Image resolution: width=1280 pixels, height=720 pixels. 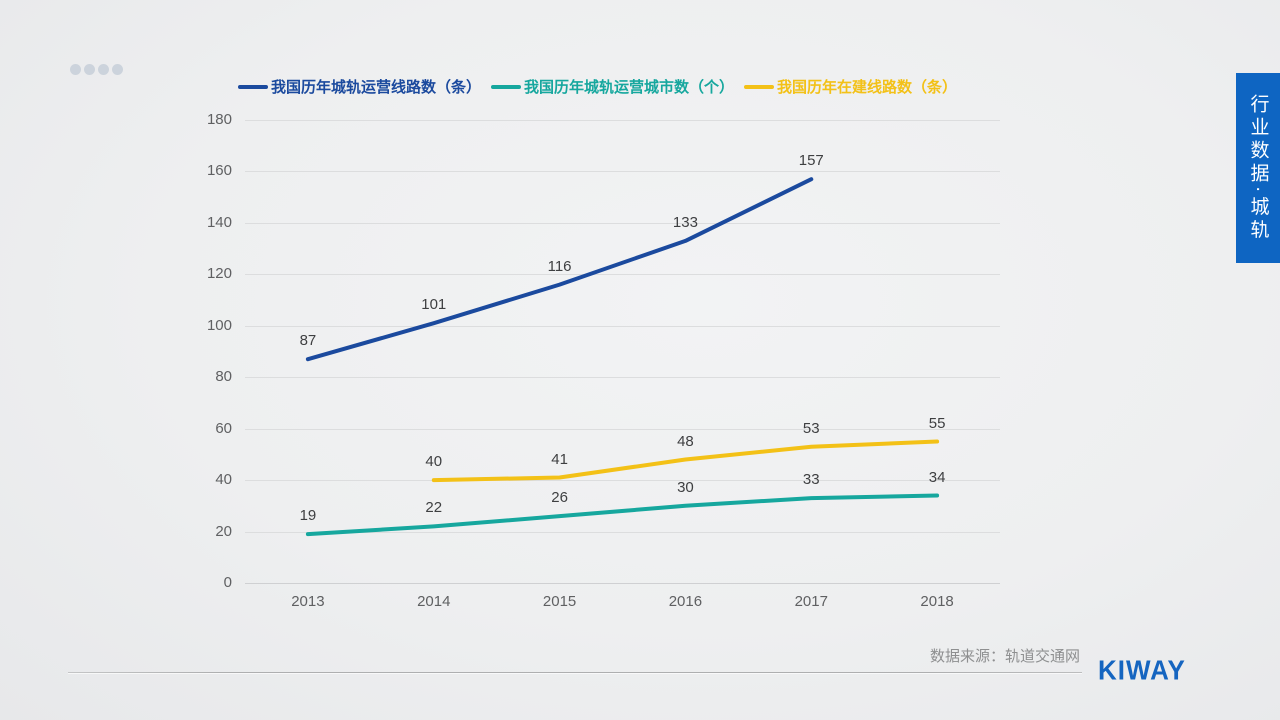 I want to click on data-point-label: 53, so click(x=811, y=428).